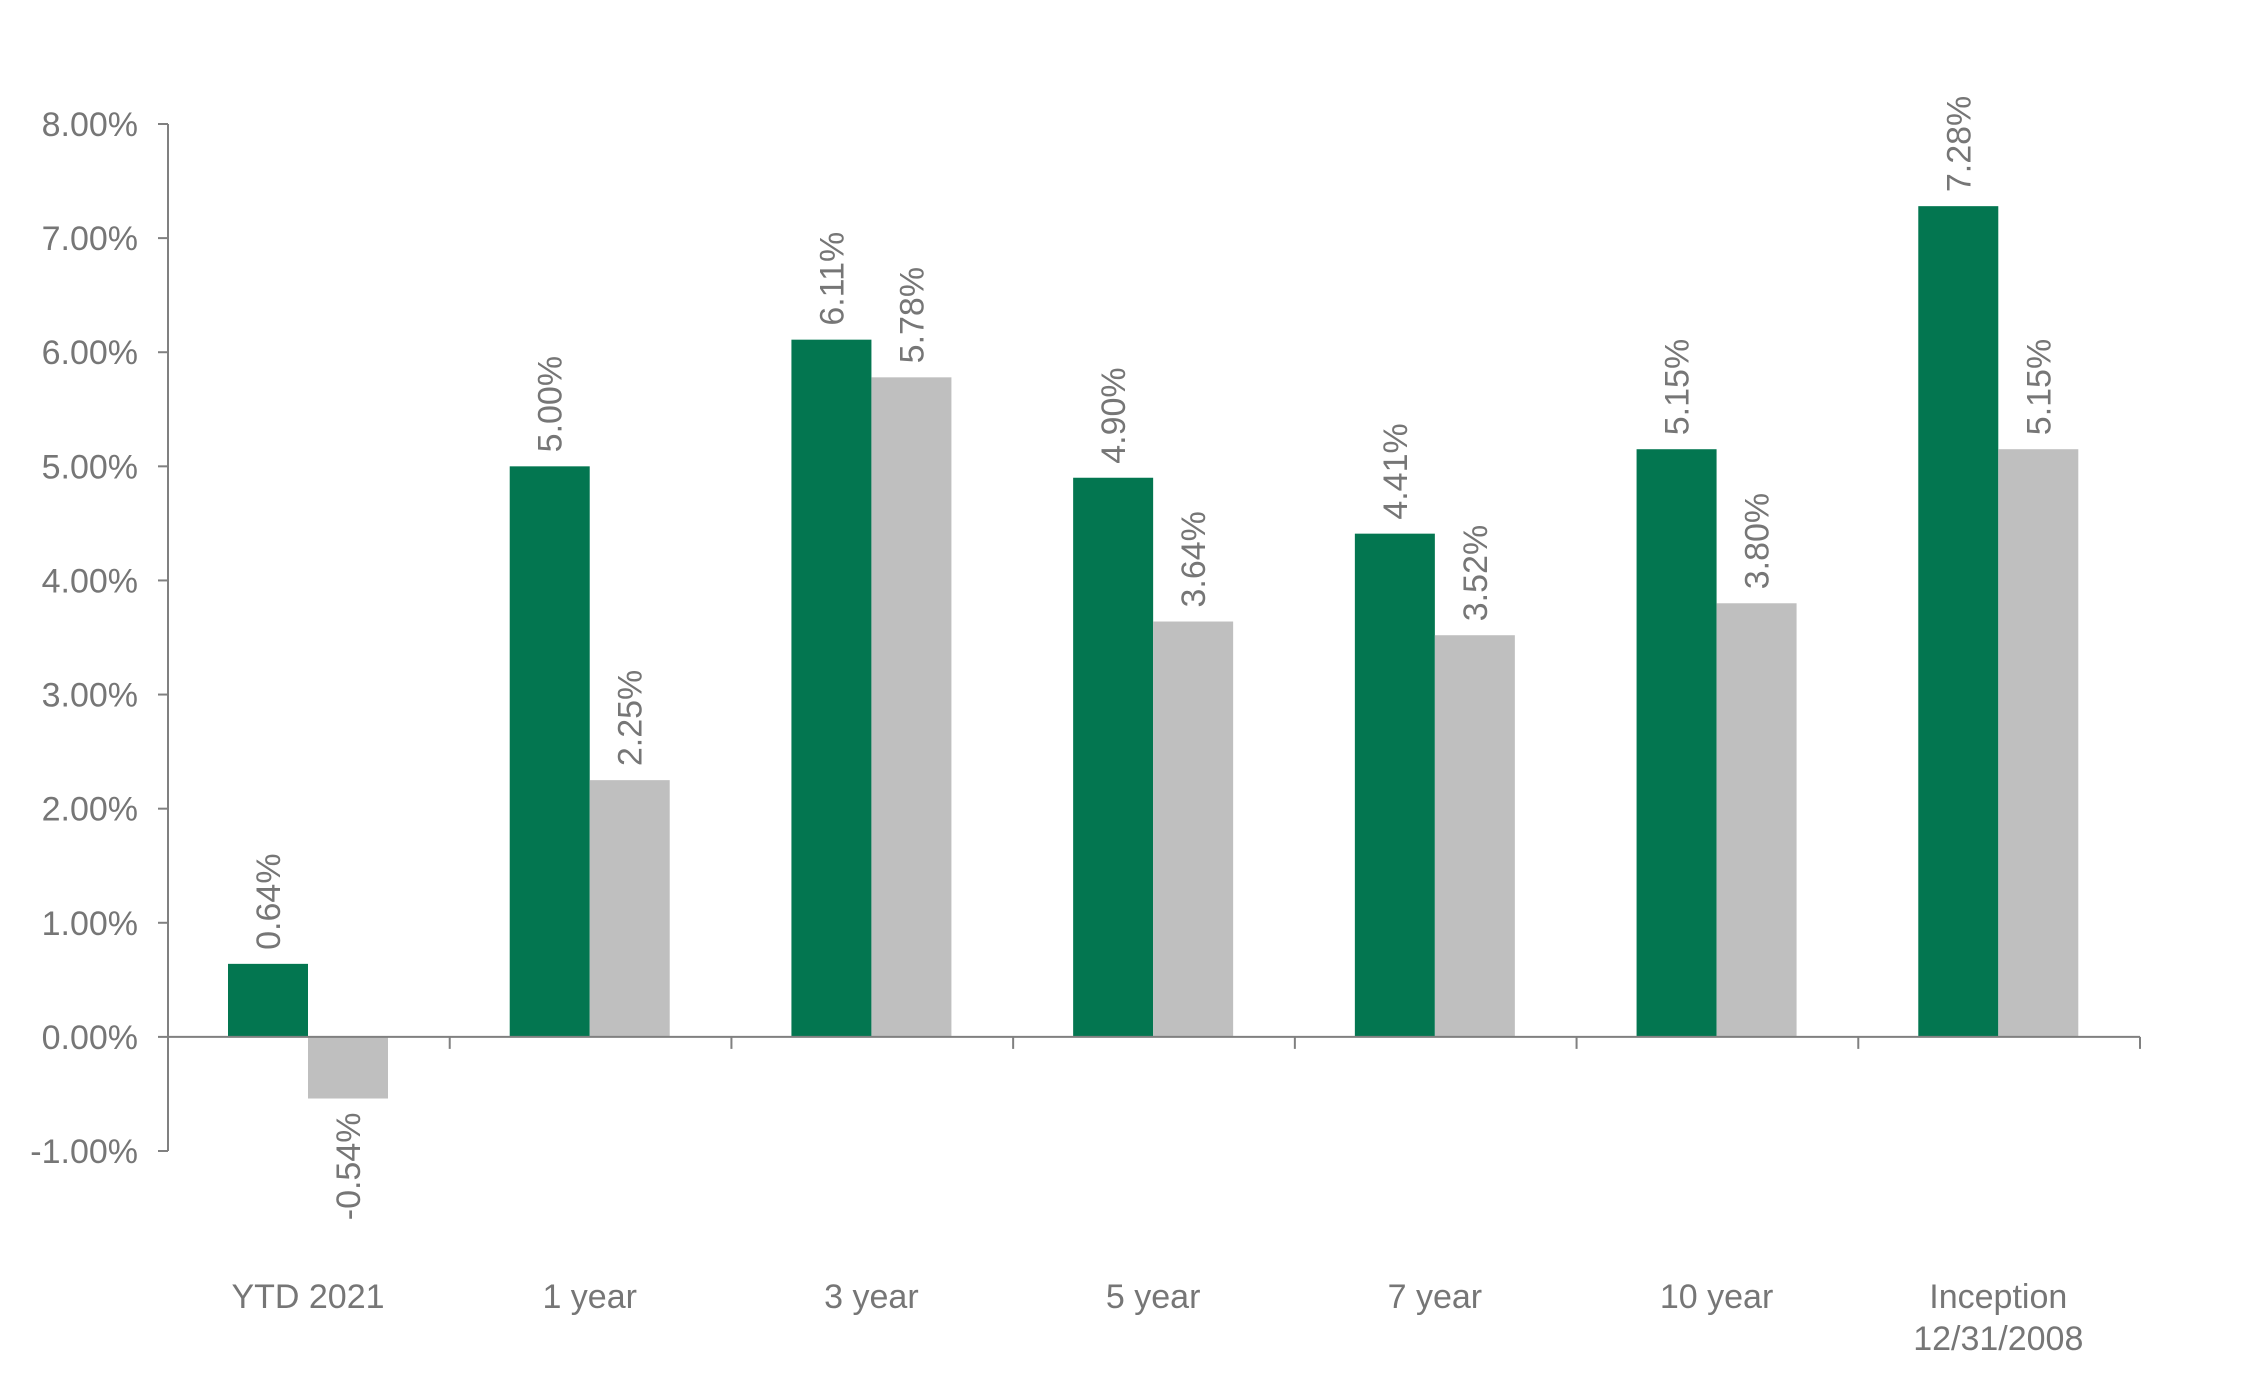  Describe the element at coordinates (1435, 1297) in the screenshot. I see `x-category-label-4: 7 year` at that location.